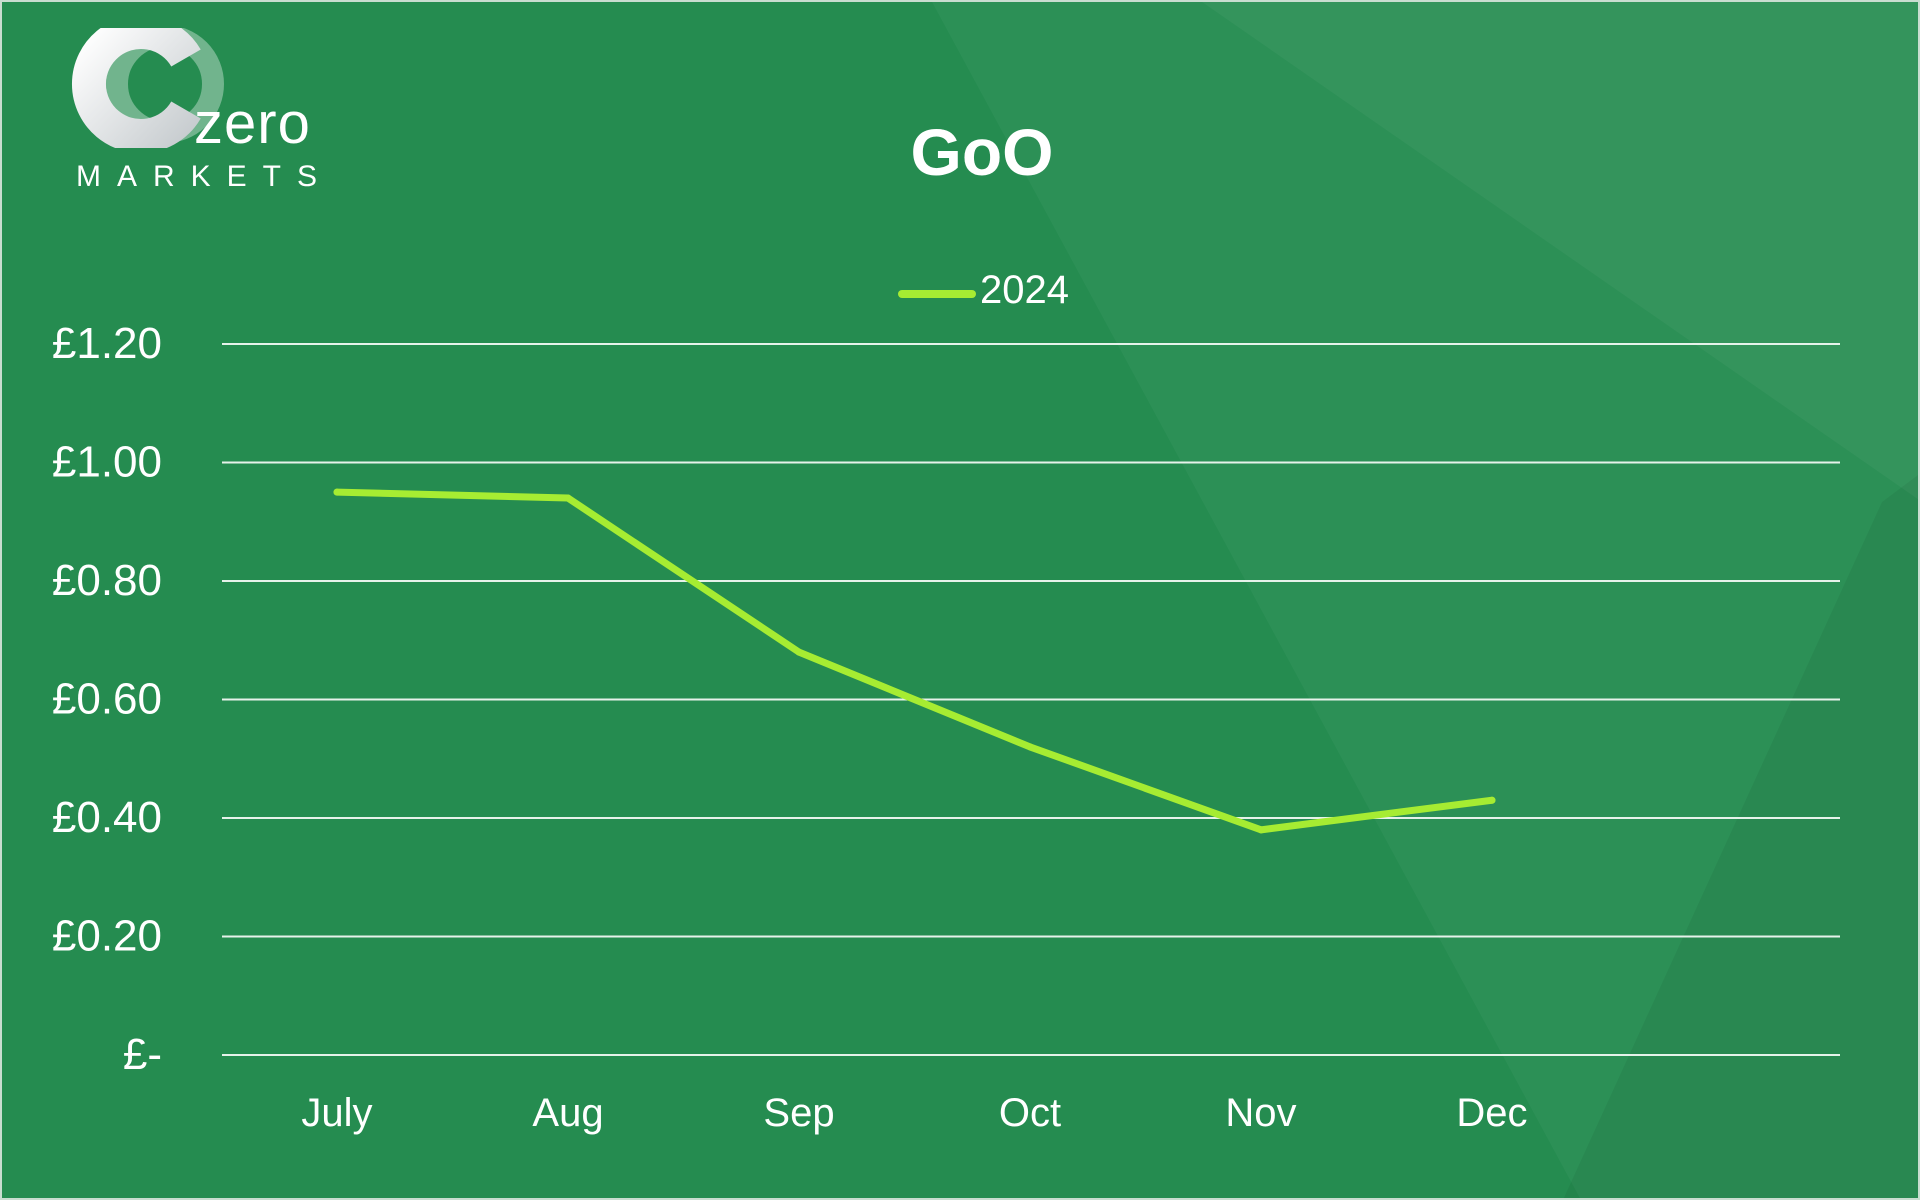  Describe the element at coordinates (107, 580) in the screenshot. I see `y-tick-label: £0.80` at that location.